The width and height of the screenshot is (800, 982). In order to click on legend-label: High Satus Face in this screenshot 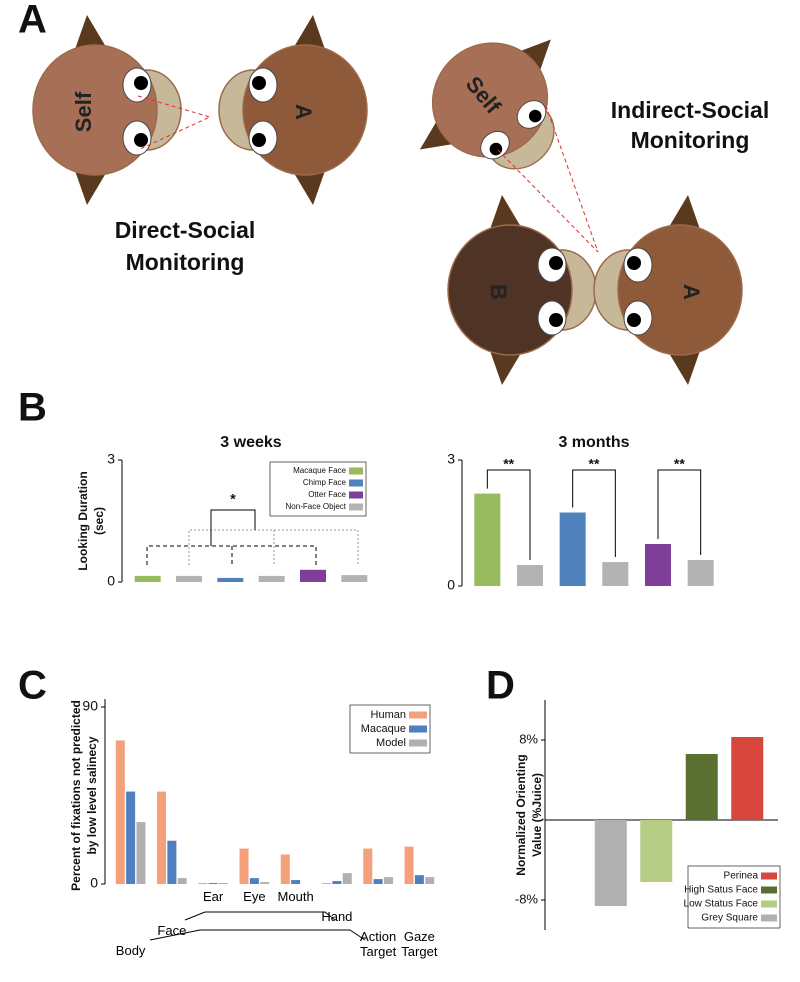, I will do `click(721, 890)`.